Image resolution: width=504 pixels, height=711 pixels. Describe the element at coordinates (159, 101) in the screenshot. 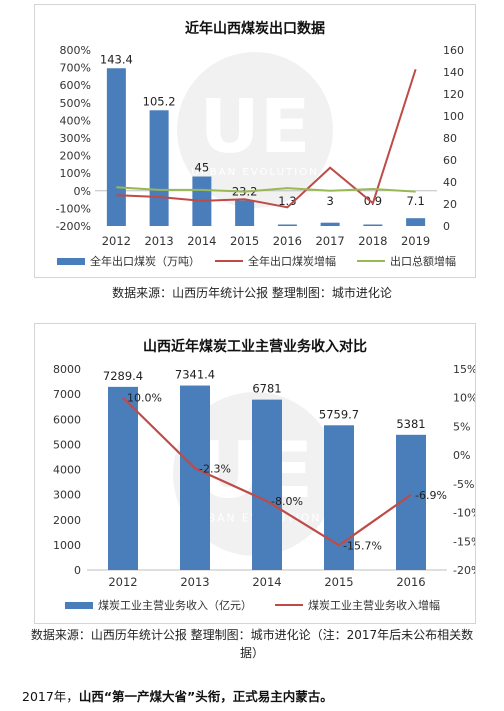

I see `chart1-bar-label: 105.2` at that location.